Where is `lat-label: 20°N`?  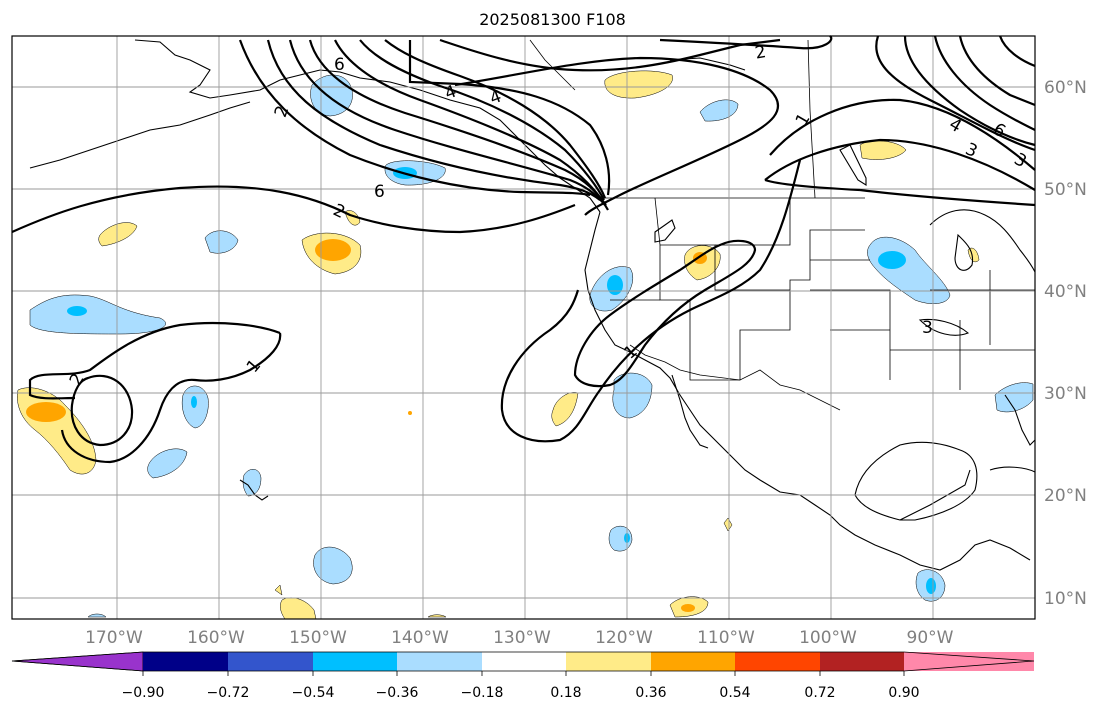
lat-label: 20°N is located at coordinates (1065, 496).